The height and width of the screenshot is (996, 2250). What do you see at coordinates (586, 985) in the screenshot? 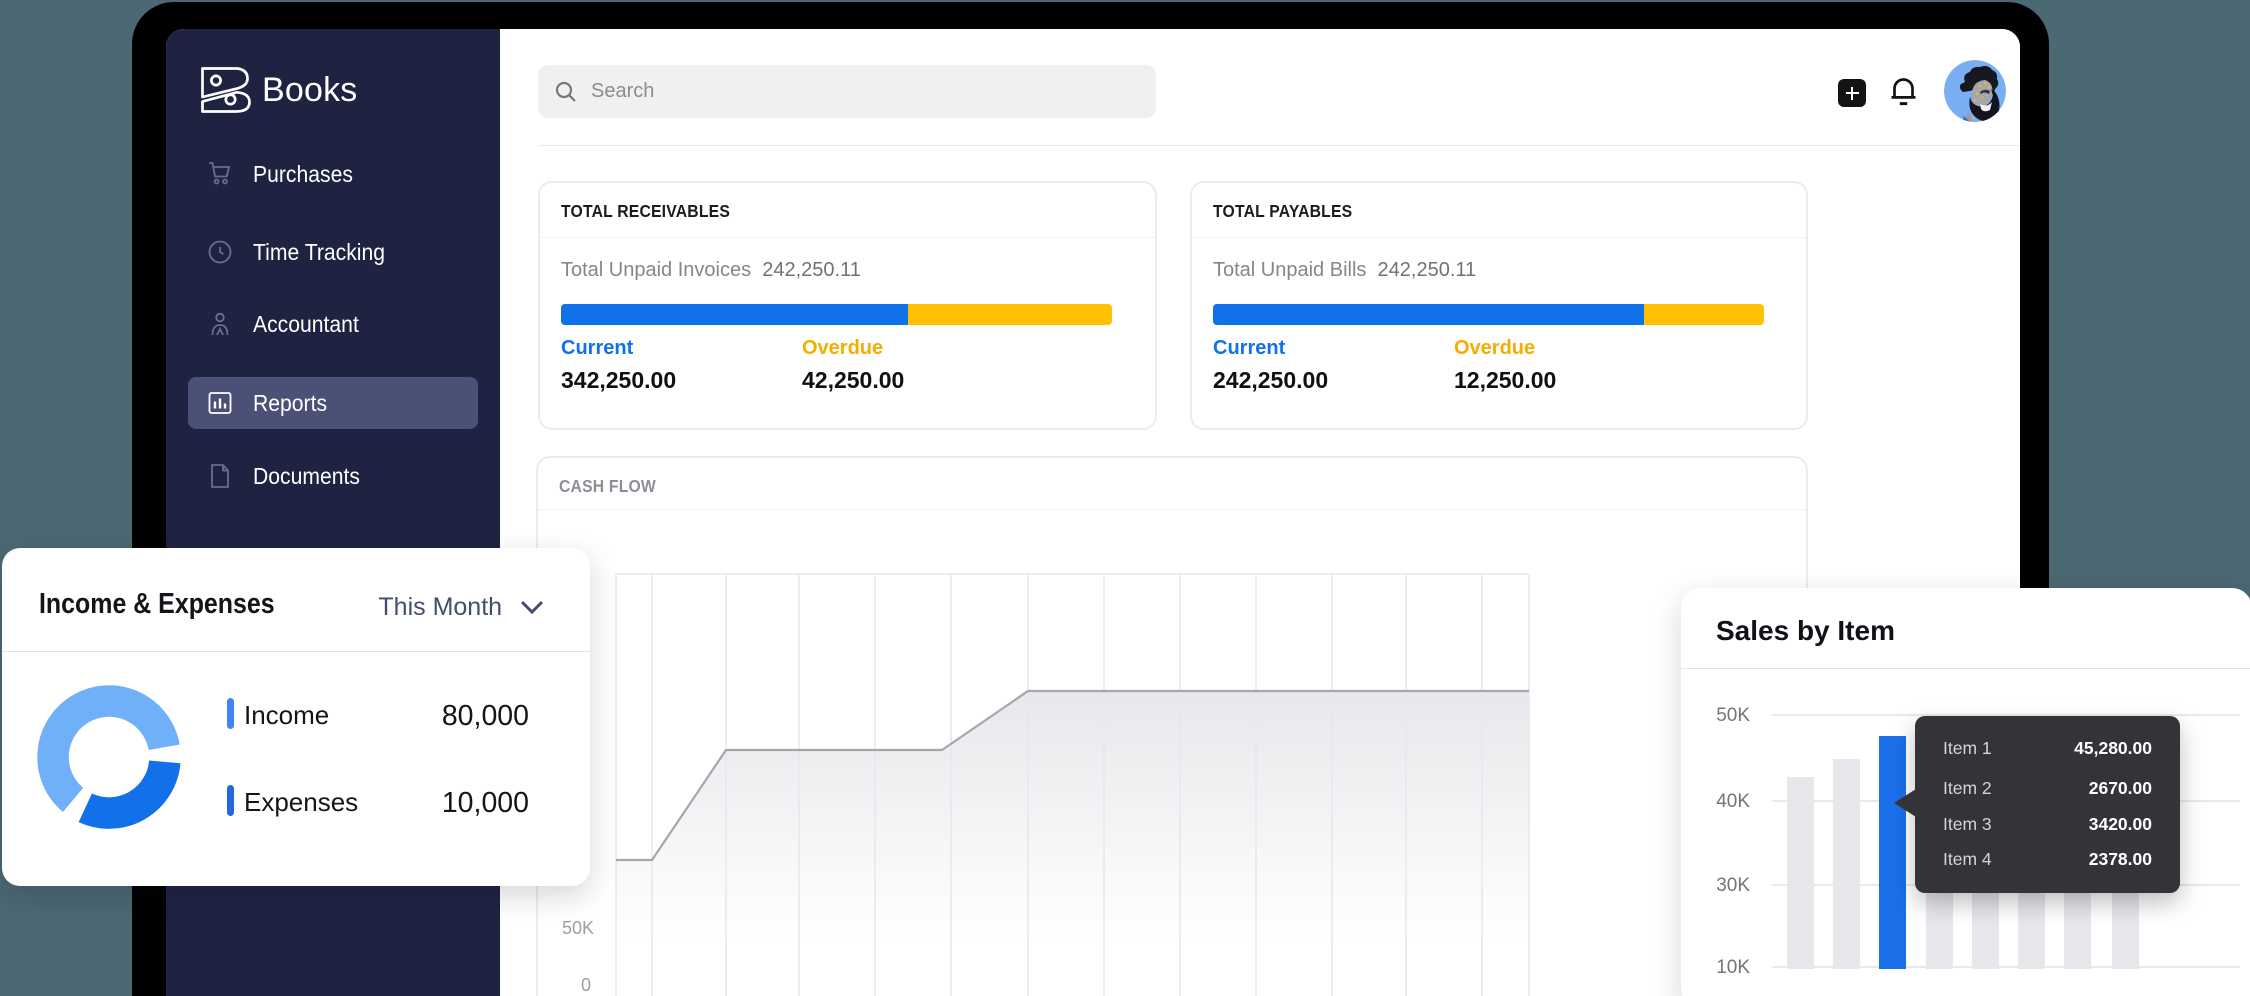
I see `svg-text: 0` at bounding box center [586, 985].